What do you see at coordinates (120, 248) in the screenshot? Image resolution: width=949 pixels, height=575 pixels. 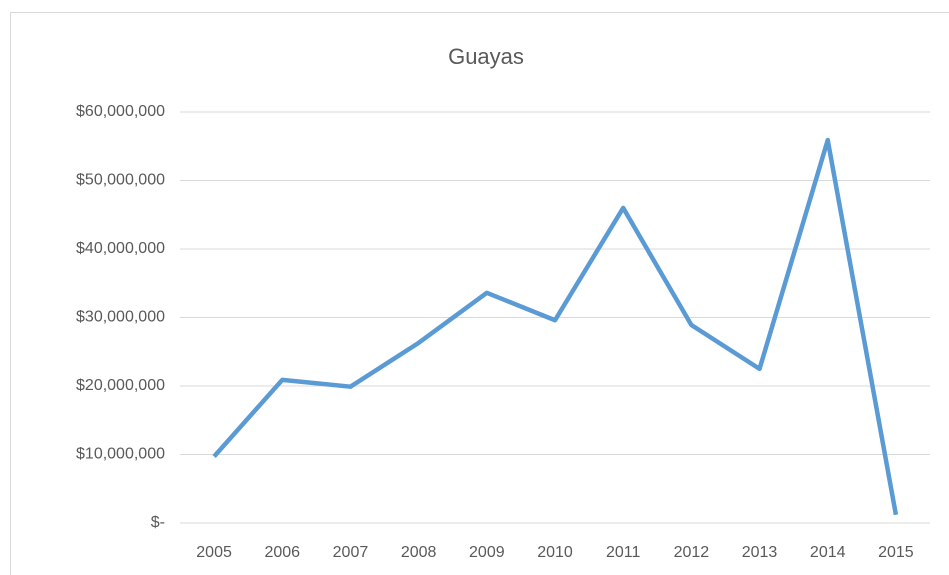 I see `y-tick-label: $40,000,000` at bounding box center [120, 248].